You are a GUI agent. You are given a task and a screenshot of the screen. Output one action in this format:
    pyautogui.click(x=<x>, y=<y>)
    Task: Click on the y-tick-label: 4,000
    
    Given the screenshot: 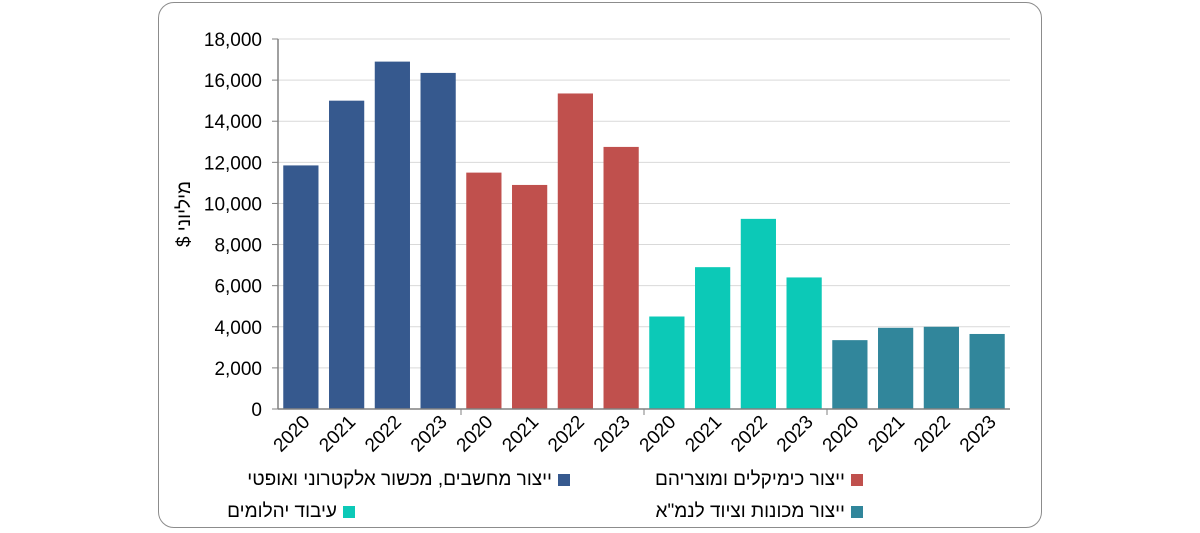 What is the action you would take?
    pyautogui.click(x=238, y=328)
    